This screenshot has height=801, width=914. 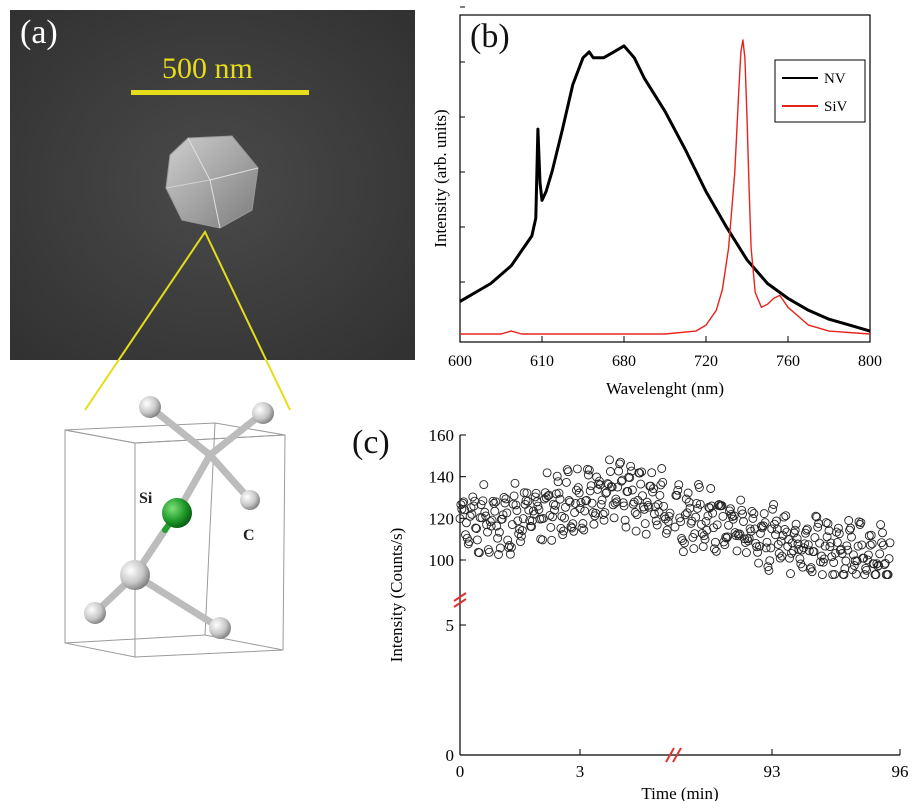 What do you see at coordinates (900, 771) in the screenshot?
I see `x-tick-label: 96` at bounding box center [900, 771].